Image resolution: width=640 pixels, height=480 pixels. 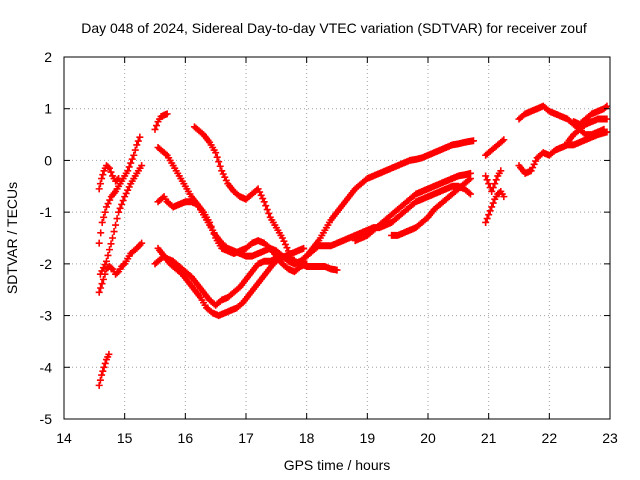 What do you see at coordinates (307, 438) in the screenshot?
I see `x-tick-label: 18` at bounding box center [307, 438].